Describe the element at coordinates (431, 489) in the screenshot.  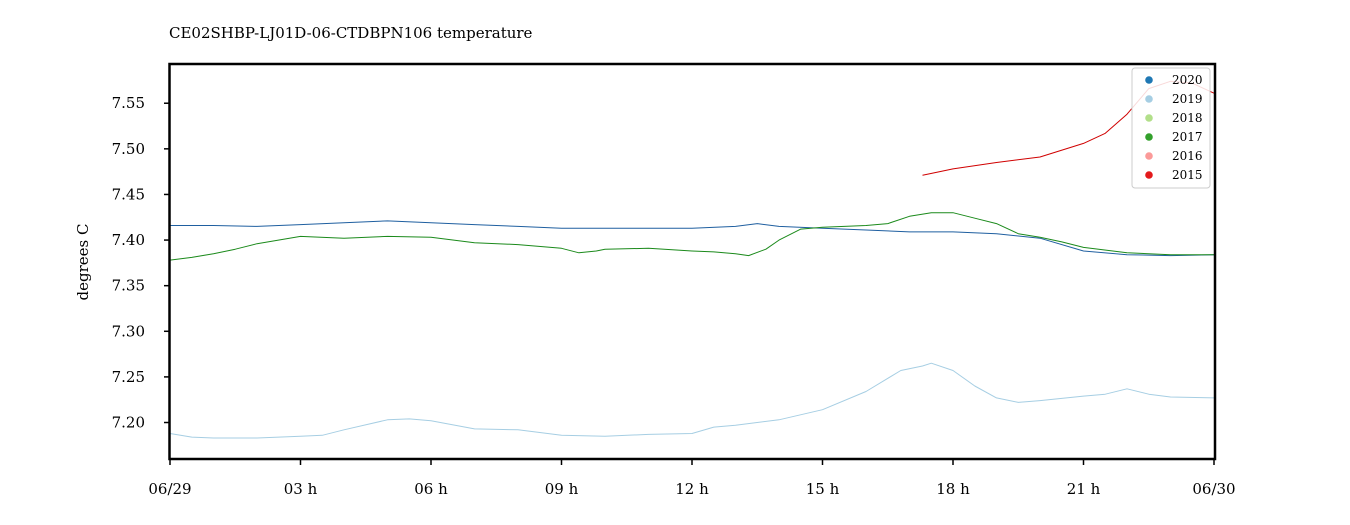
I see `x-tick-label: 06 h` at that location.